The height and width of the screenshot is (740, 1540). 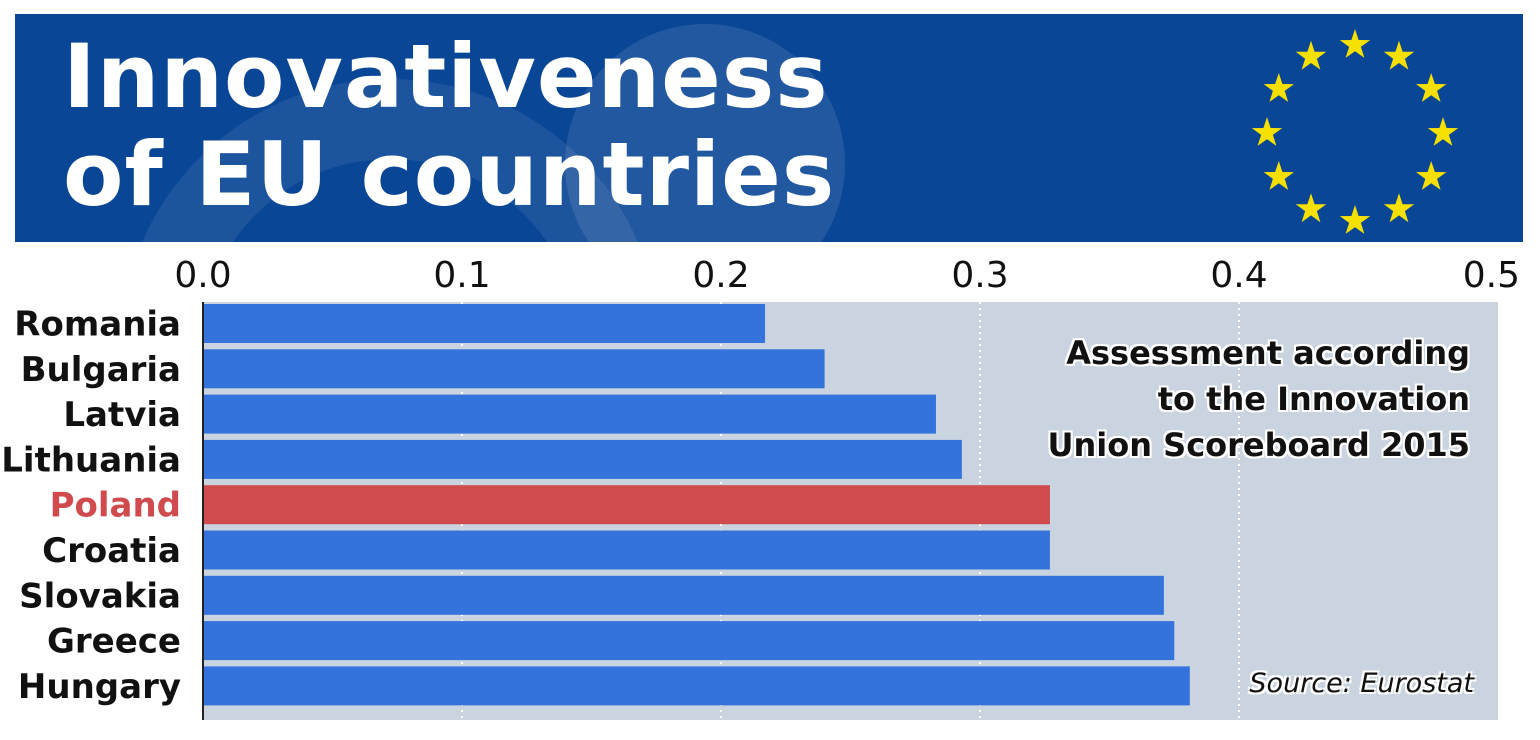 I want to click on watermark-decoration, so click(x=493, y=133).